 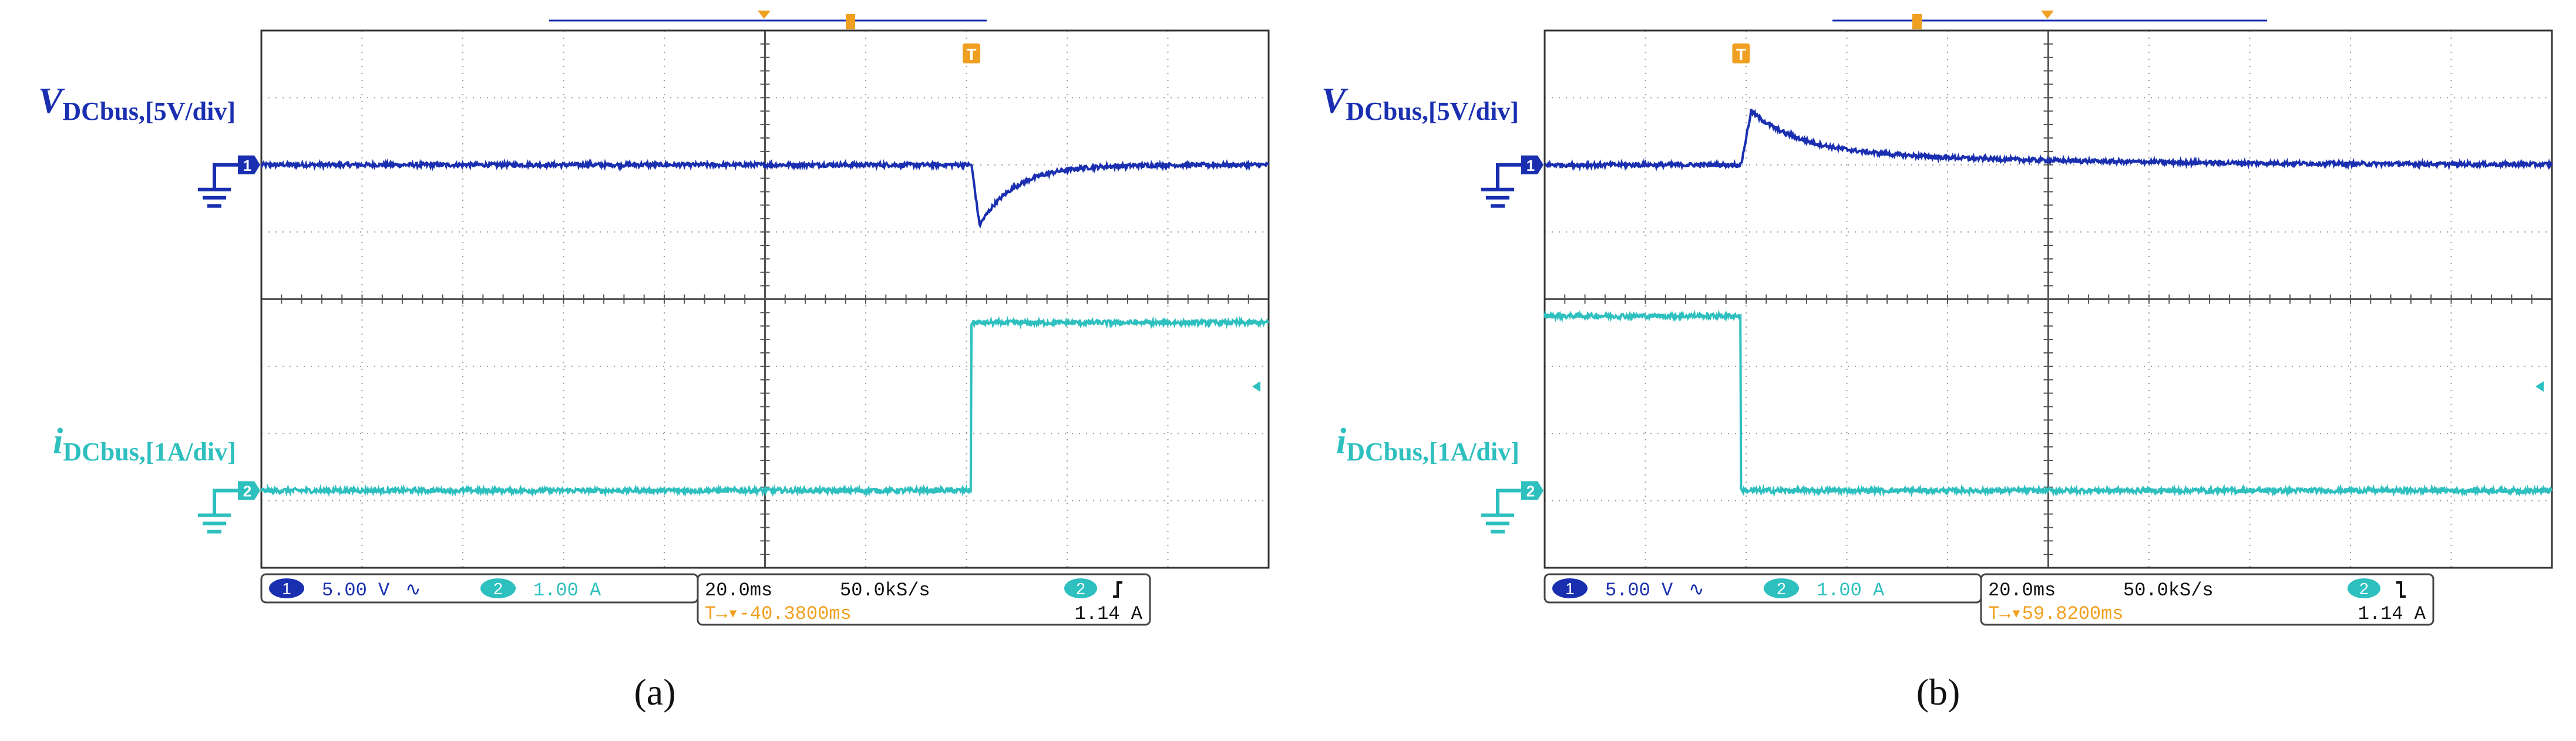 I want to click on panel-caption: (a), so click(x=655, y=692).